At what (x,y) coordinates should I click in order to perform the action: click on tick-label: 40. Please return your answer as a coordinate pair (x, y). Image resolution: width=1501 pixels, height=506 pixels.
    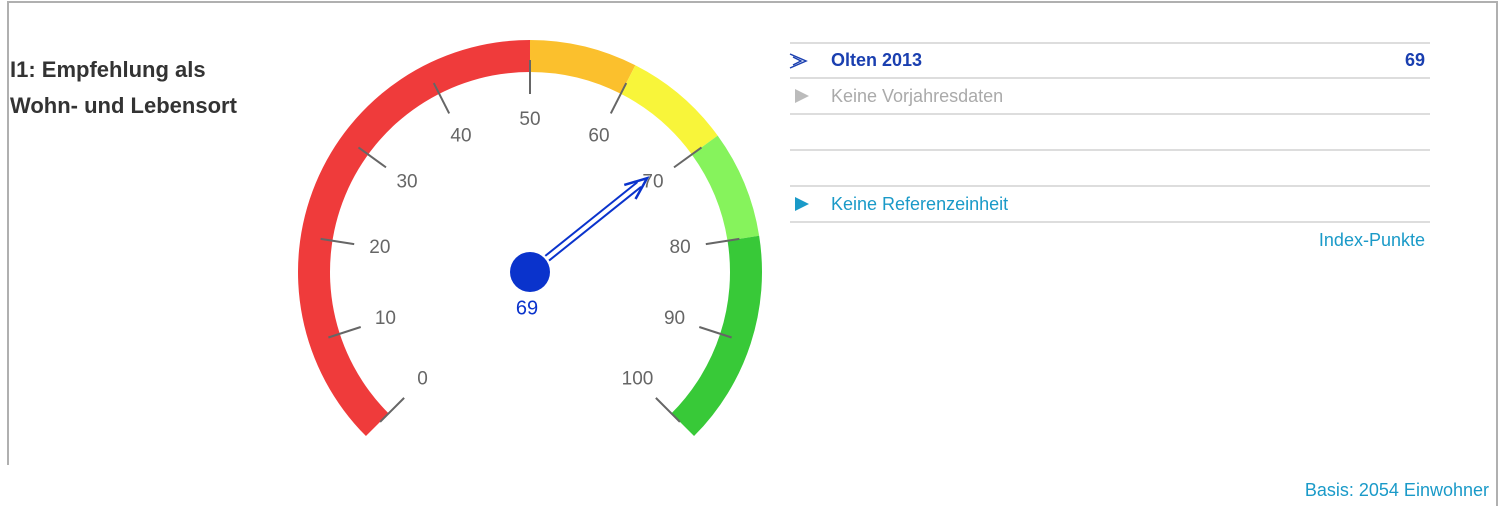
    Looking at the image, I should click on (460, 136).